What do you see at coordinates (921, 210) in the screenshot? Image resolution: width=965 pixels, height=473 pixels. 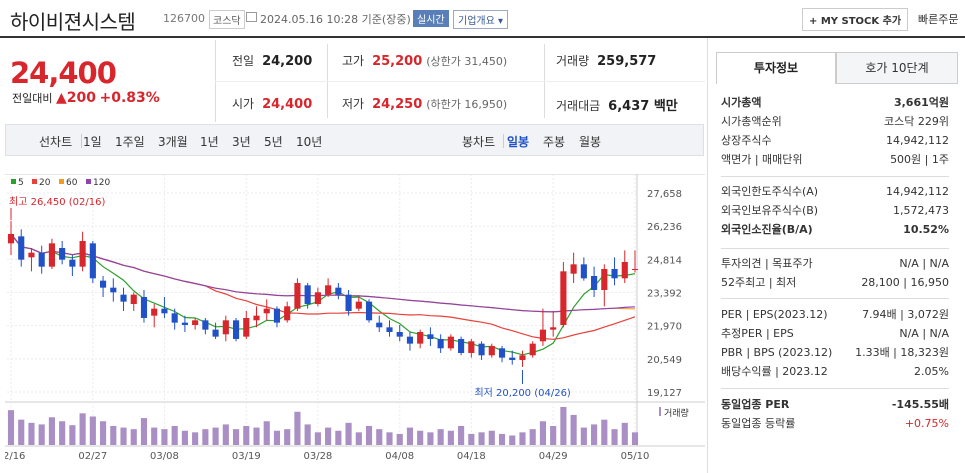 I see `info-value: 1,572,473` at bounding box center [921, 210].